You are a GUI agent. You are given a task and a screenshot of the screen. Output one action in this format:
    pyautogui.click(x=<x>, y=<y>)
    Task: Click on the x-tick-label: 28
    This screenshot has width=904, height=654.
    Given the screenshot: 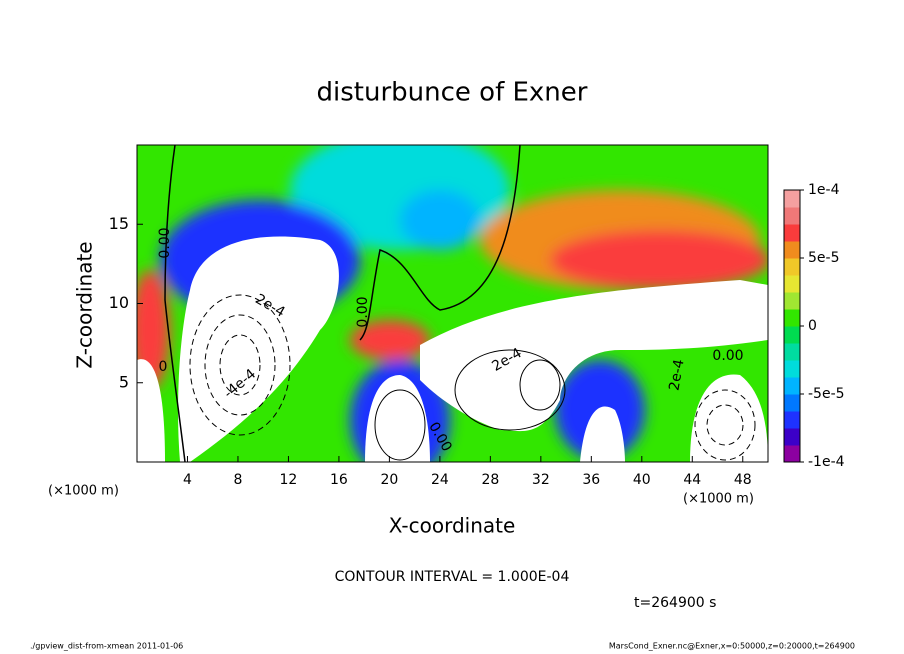 What is the action you would take?
    pyautogui.click(x=490, y=480)
    